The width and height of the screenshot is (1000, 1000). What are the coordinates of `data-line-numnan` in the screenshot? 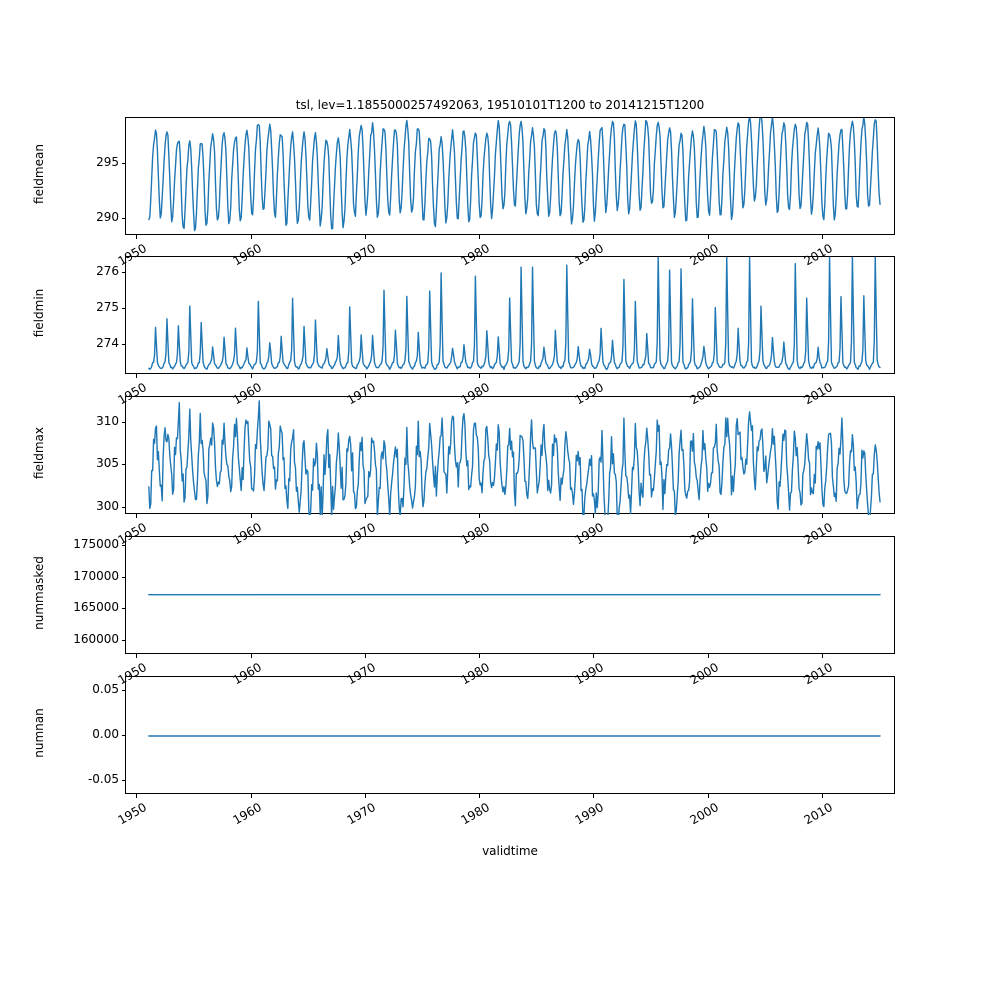 It's located at (514, 736).